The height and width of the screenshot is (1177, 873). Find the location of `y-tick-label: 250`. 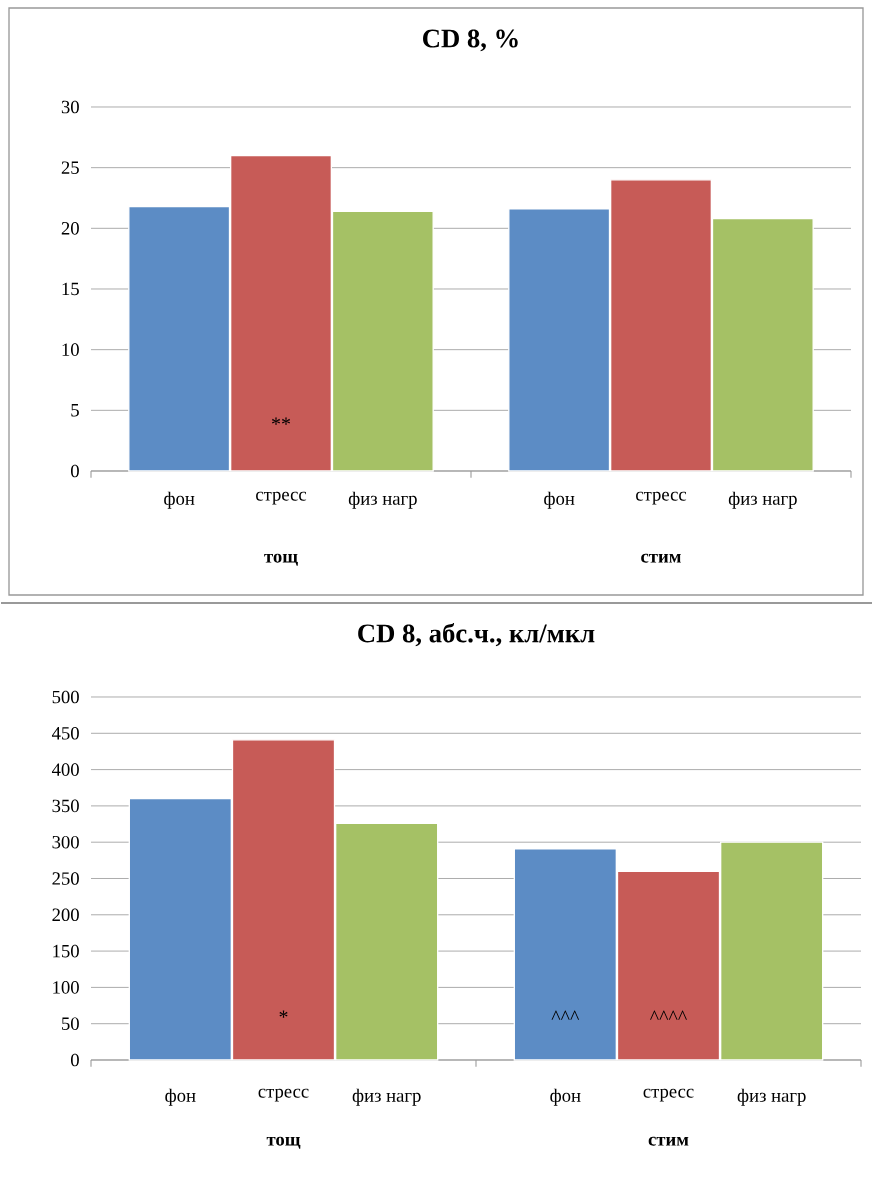

y-tick-label: 250 is located at coordinates (65, 878).